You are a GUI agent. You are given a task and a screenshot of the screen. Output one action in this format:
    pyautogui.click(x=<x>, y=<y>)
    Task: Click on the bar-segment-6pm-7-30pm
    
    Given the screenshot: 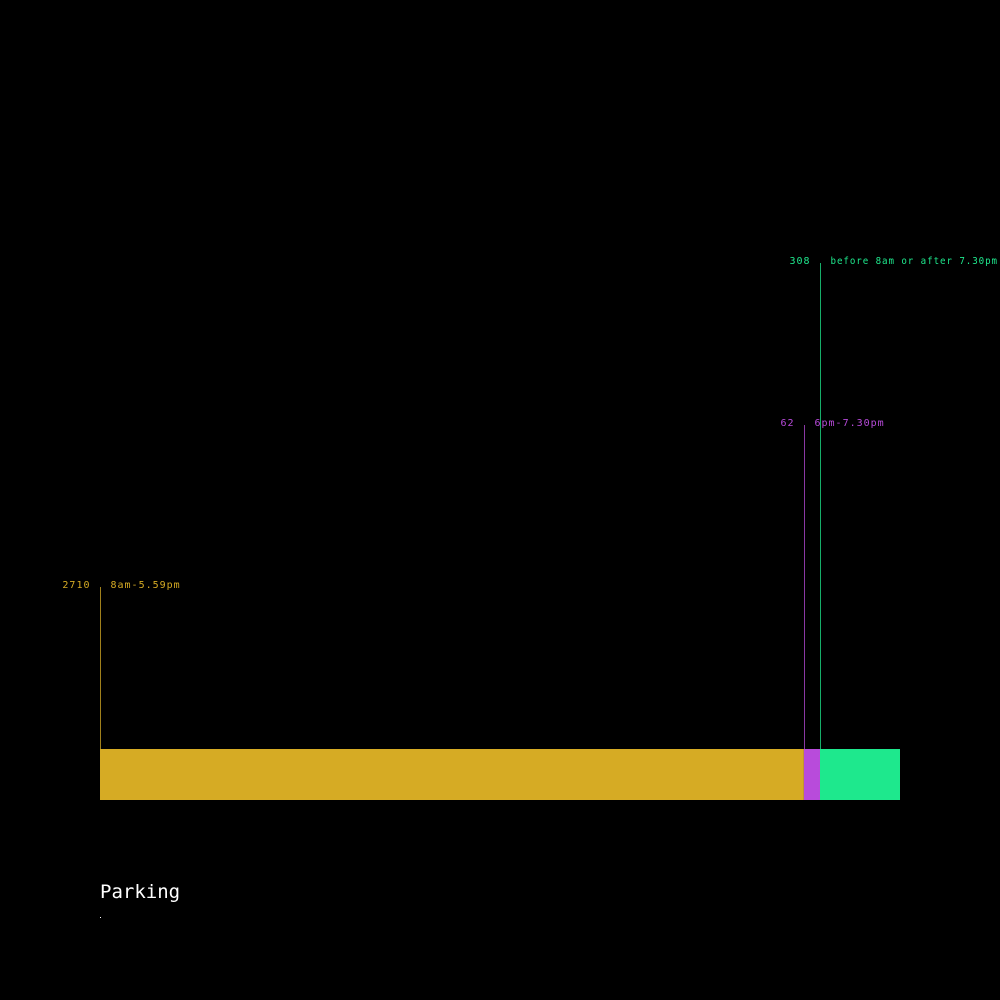 What is the action you would take?
    pyautogui.click(x=811, y=774)
    